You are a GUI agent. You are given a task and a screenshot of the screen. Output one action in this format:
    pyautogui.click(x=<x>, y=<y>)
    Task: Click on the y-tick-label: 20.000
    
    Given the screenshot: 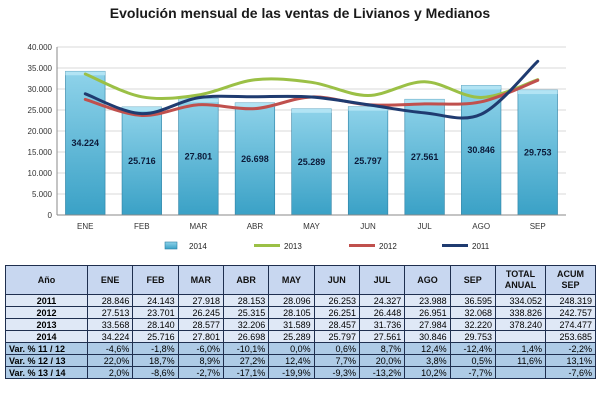 What is the action you would take?
    pyautogui.click(x=40, y=131)
    